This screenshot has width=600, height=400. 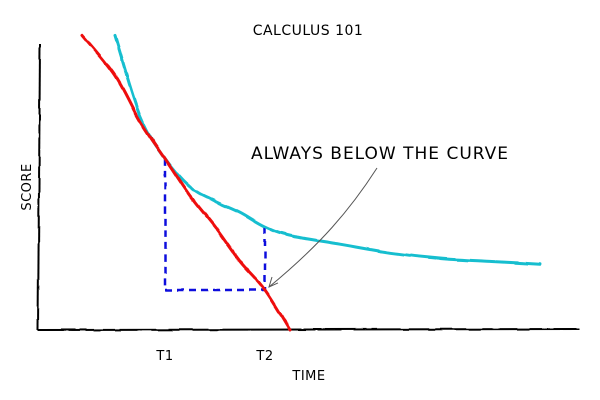 I want to click on y-axis-label: SCORE, so click(x=27, y=186).